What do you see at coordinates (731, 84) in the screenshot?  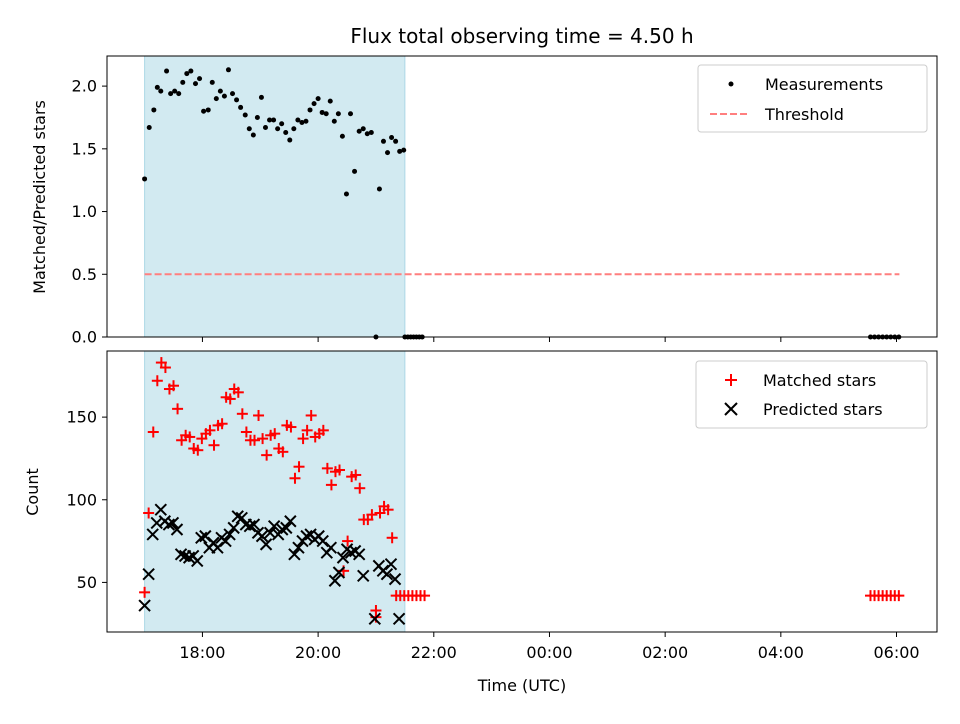 I see `legend-measurements-marker` at bounding box center [731, 84].